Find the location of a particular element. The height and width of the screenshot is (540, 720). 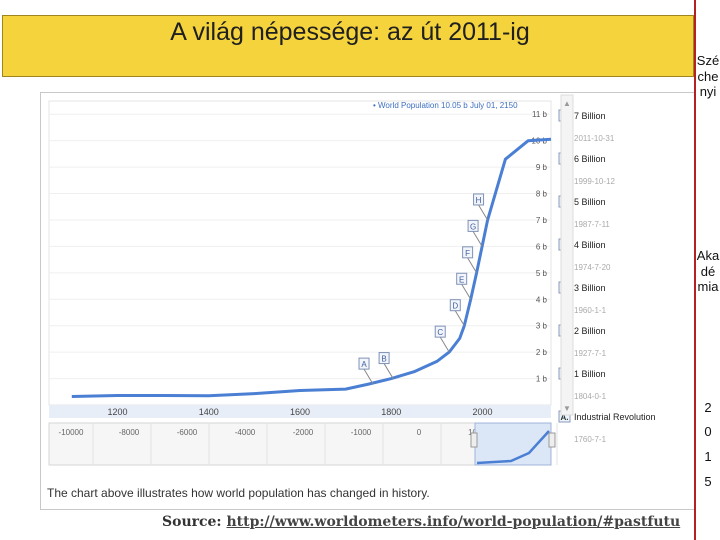

event-label: 4 Billion is located at coordinates (590, 245).